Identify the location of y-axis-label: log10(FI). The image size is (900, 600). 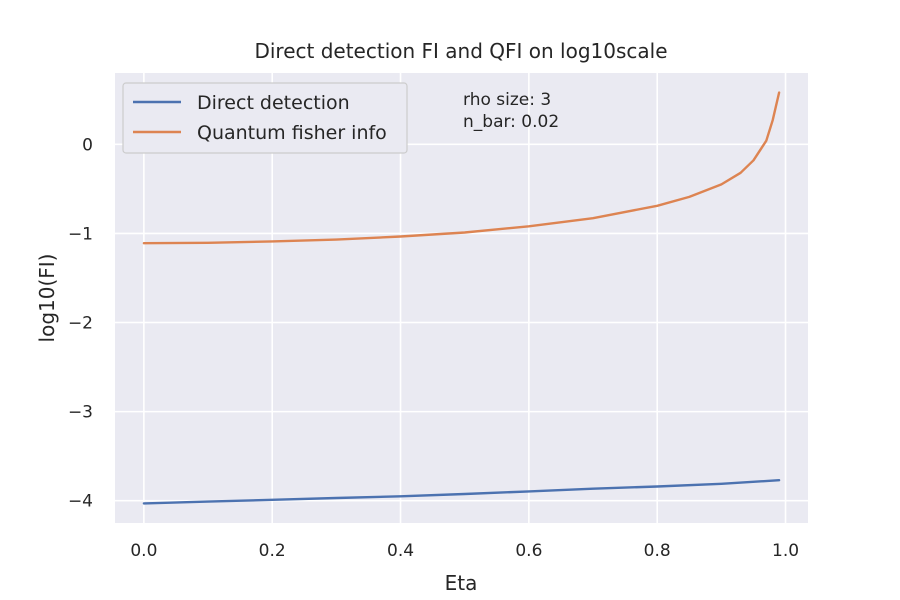
(47, 298).